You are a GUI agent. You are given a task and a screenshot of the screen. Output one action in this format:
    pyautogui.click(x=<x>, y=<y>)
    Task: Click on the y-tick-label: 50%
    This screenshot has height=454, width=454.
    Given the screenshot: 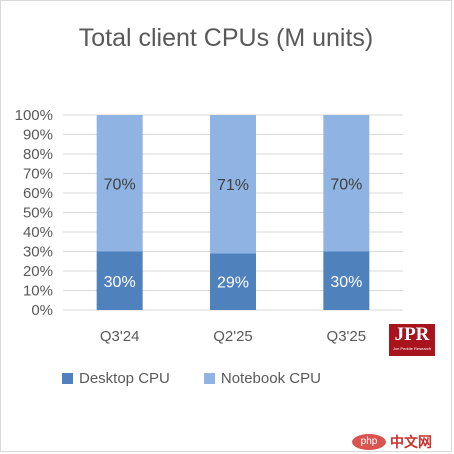 What is the action you would take?
    pyautogui.click(x=38, y=213)
    